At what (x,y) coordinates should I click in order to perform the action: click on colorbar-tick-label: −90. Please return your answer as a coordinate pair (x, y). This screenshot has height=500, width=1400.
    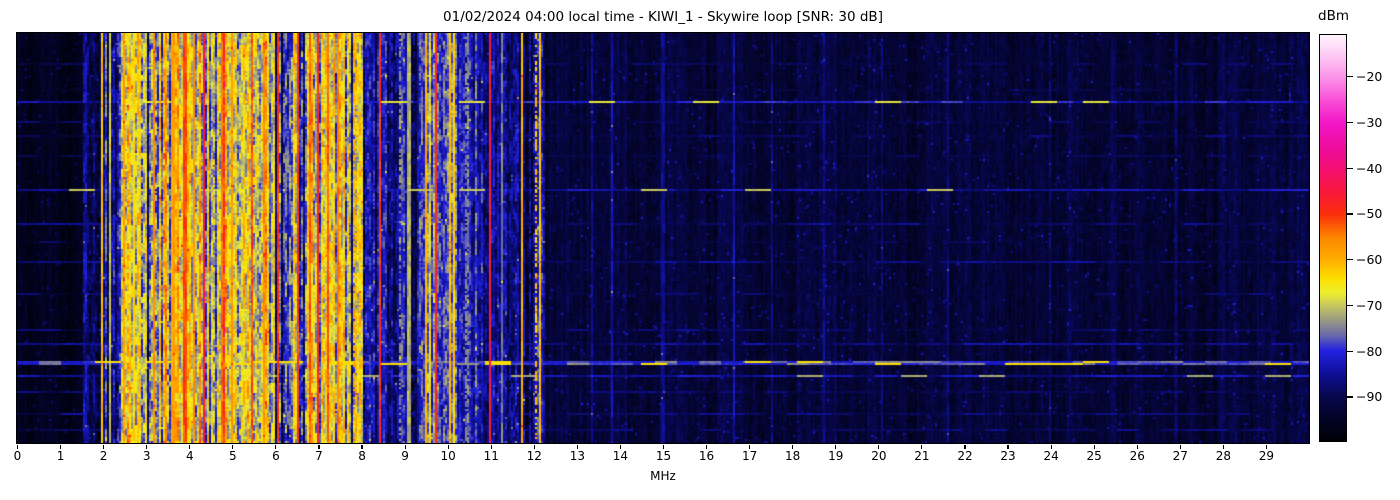
    Looking at the image, I should click on (1369, 397).